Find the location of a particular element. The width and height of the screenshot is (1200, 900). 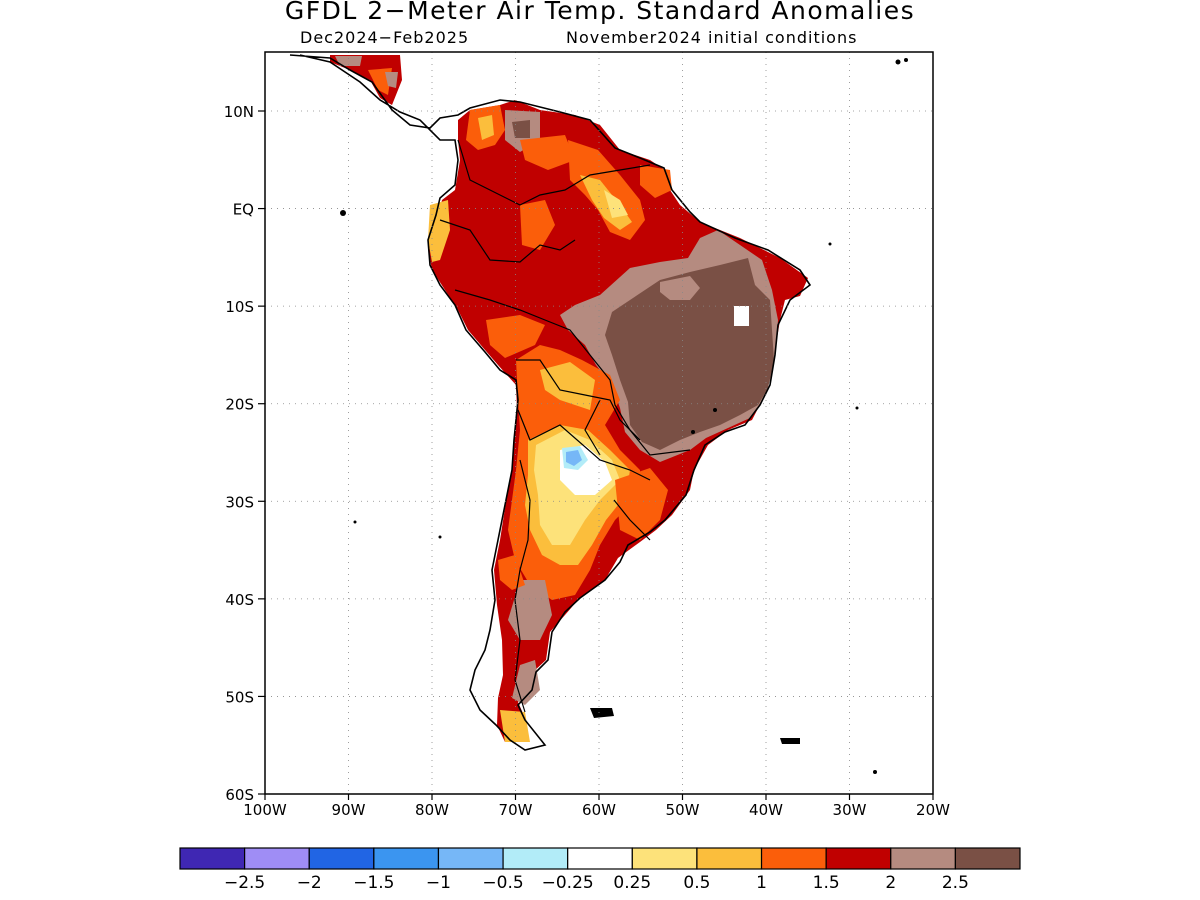

lat-tick-label: 40S is located at coordinates (239, 600).